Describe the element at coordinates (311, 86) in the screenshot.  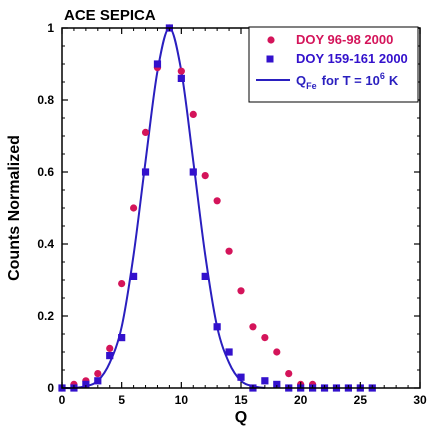
I see `legend-label-subscript: Fe` at that location.